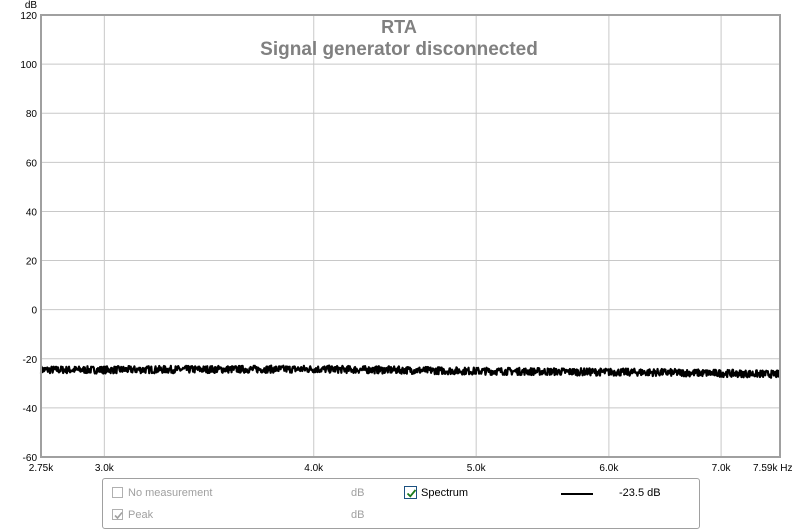 This screenshot has height=530, width=800. Describe the element at coordinates (41, 468) in the screenshot. I see `x-tick-label: 2.75k` at that location.